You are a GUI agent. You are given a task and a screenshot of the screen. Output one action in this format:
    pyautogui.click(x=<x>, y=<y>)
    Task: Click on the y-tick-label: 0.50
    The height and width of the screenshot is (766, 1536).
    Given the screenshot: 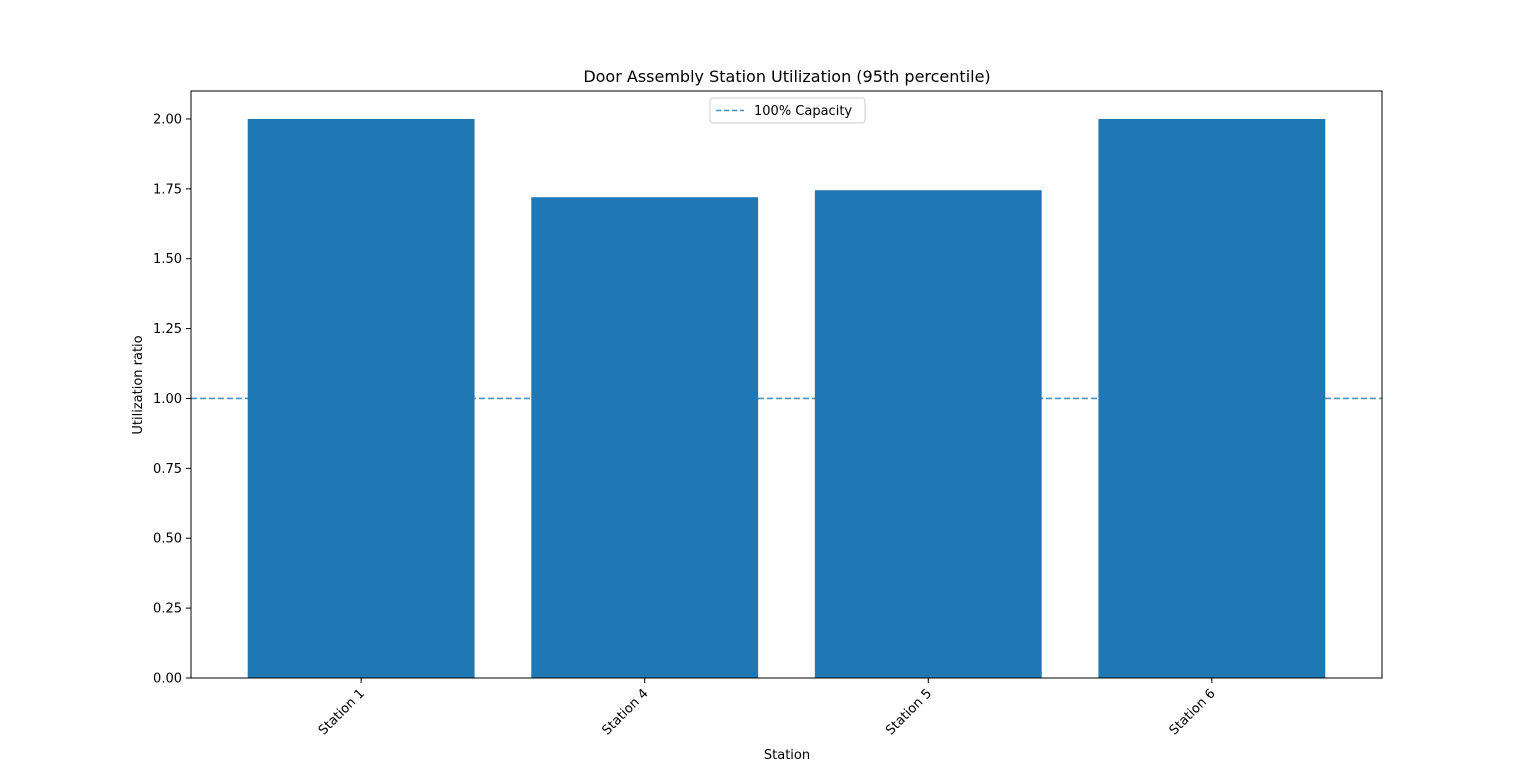 What is the action you would take?
    pyautogui.click(x=167, y=539)
    